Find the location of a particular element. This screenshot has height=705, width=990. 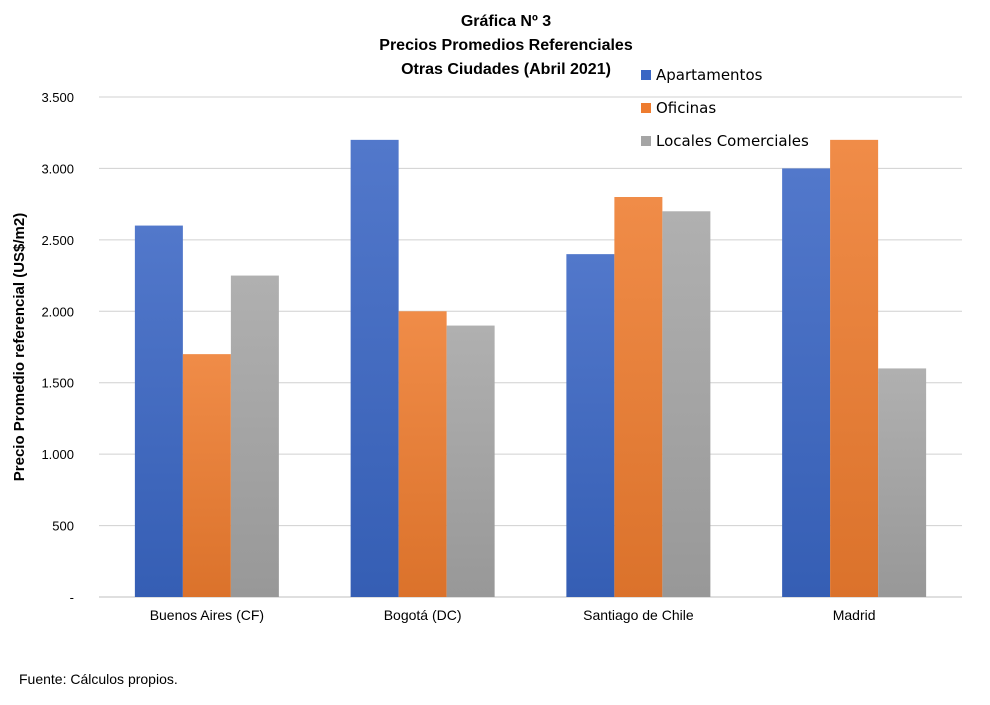

legend-swatch-locales-comerciales is located at coordinates (646, 141).